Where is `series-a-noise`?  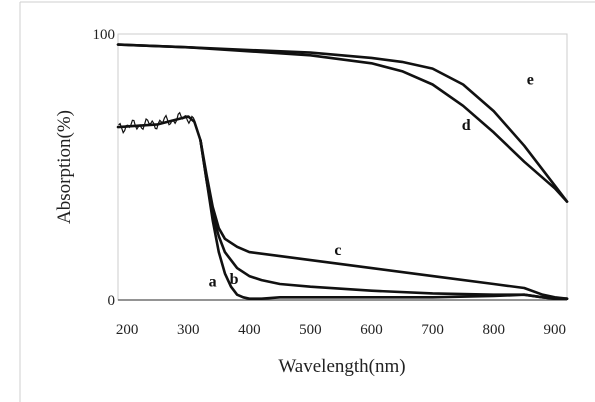 series-a-noise is located at coordinates (157, 123).